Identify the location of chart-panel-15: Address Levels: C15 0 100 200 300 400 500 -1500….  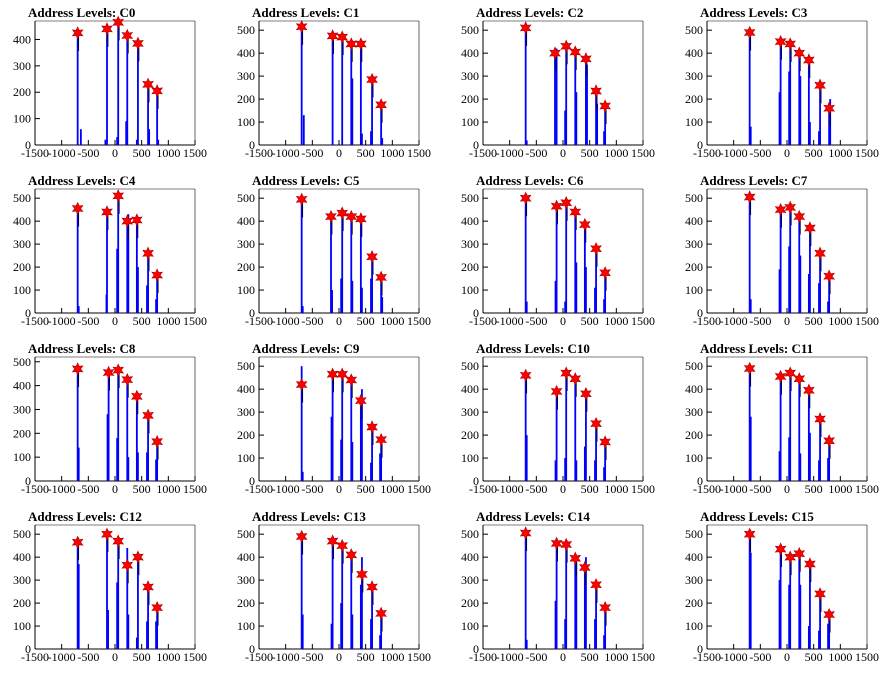
(782, 586).